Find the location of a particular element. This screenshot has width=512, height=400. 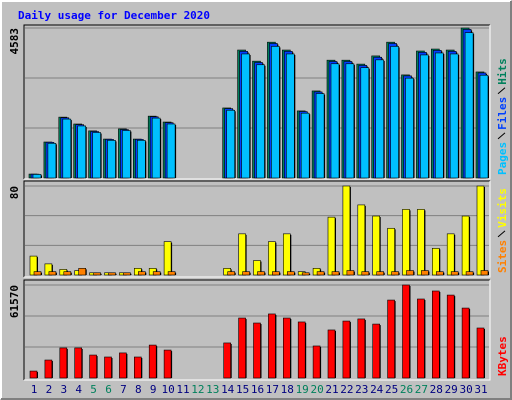

x-tick-label: 5 is located at coordinates (93, 389).